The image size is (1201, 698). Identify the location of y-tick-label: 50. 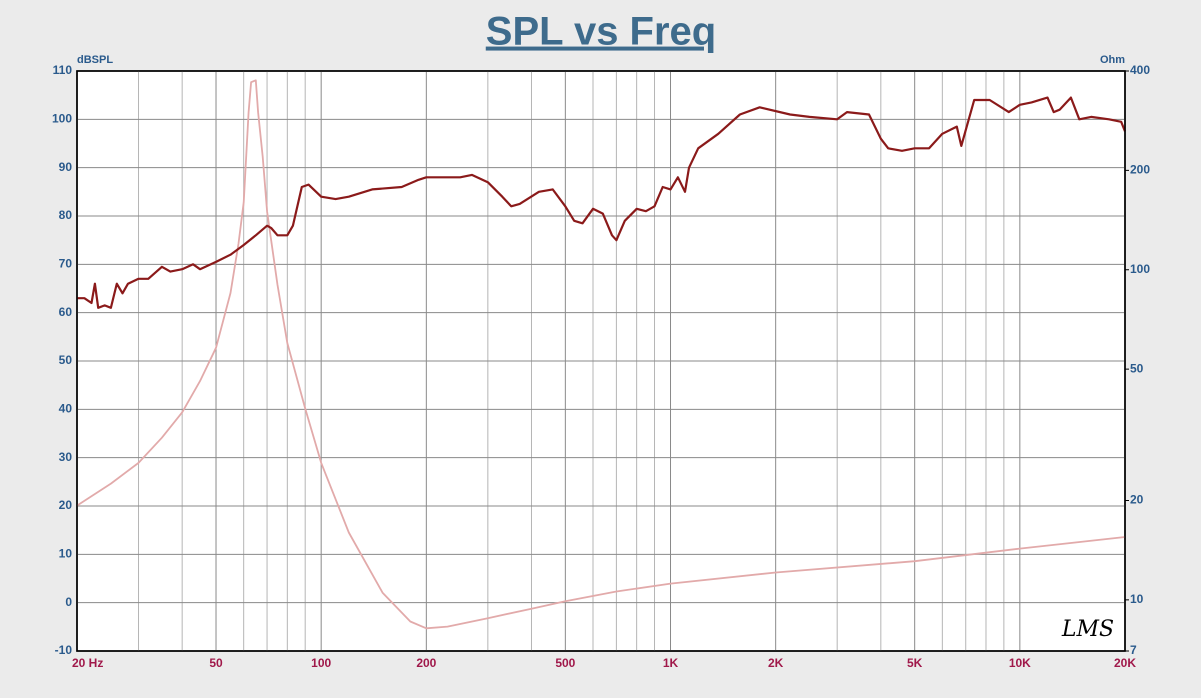
(66, 360).